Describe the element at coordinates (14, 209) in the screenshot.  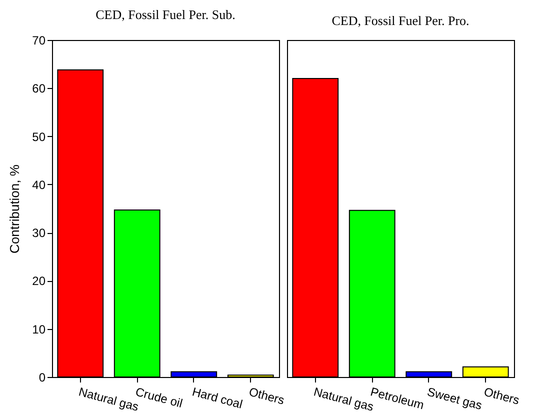
I see `y-axis-title: Contribution, %` at that location.